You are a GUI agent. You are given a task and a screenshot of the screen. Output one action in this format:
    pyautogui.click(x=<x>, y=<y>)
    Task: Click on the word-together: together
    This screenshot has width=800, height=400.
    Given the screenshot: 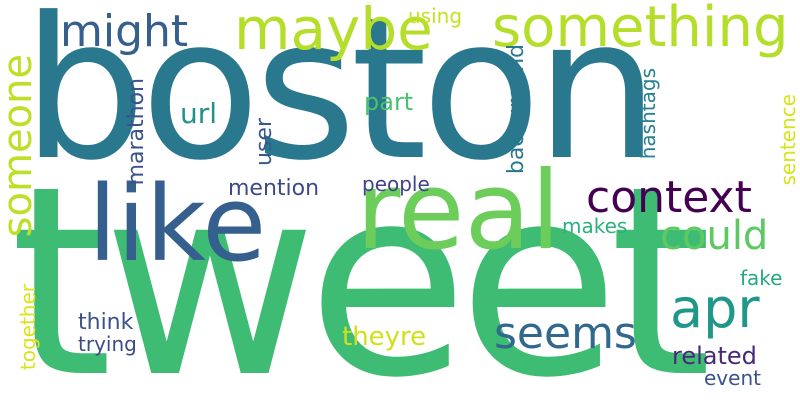 What is the action you would take?
    pyautogui.click(x=28, y=327)
    